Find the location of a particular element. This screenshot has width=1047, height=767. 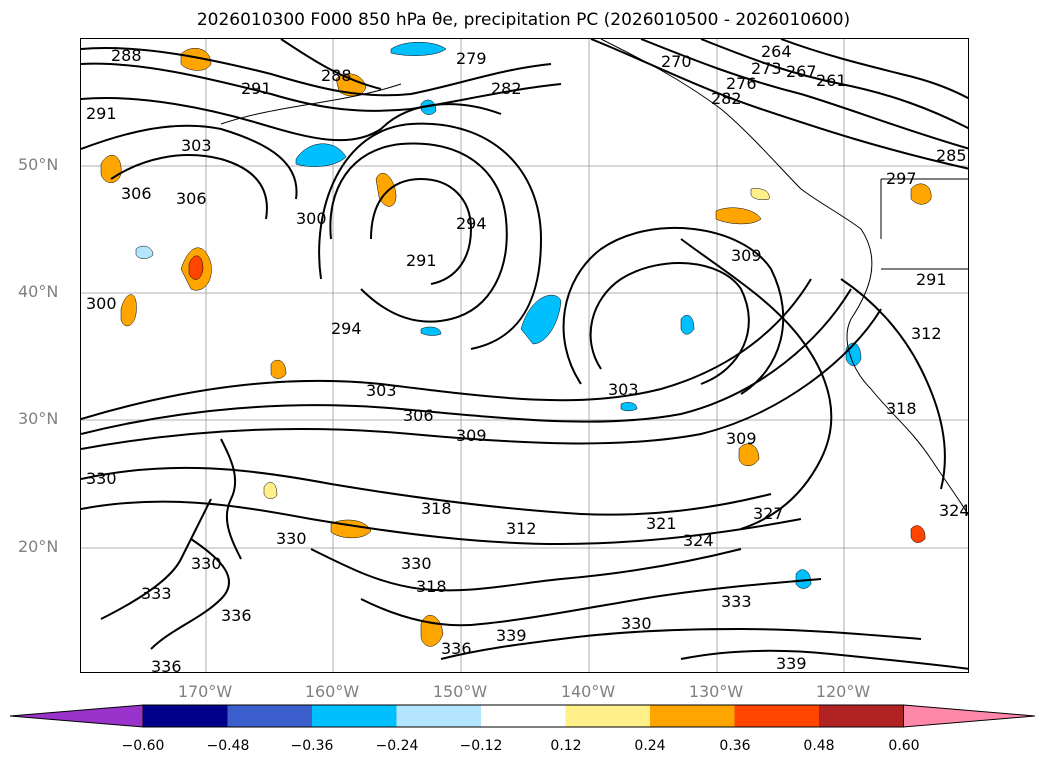

contour-label: 276 is located at coordinates (741, 83).